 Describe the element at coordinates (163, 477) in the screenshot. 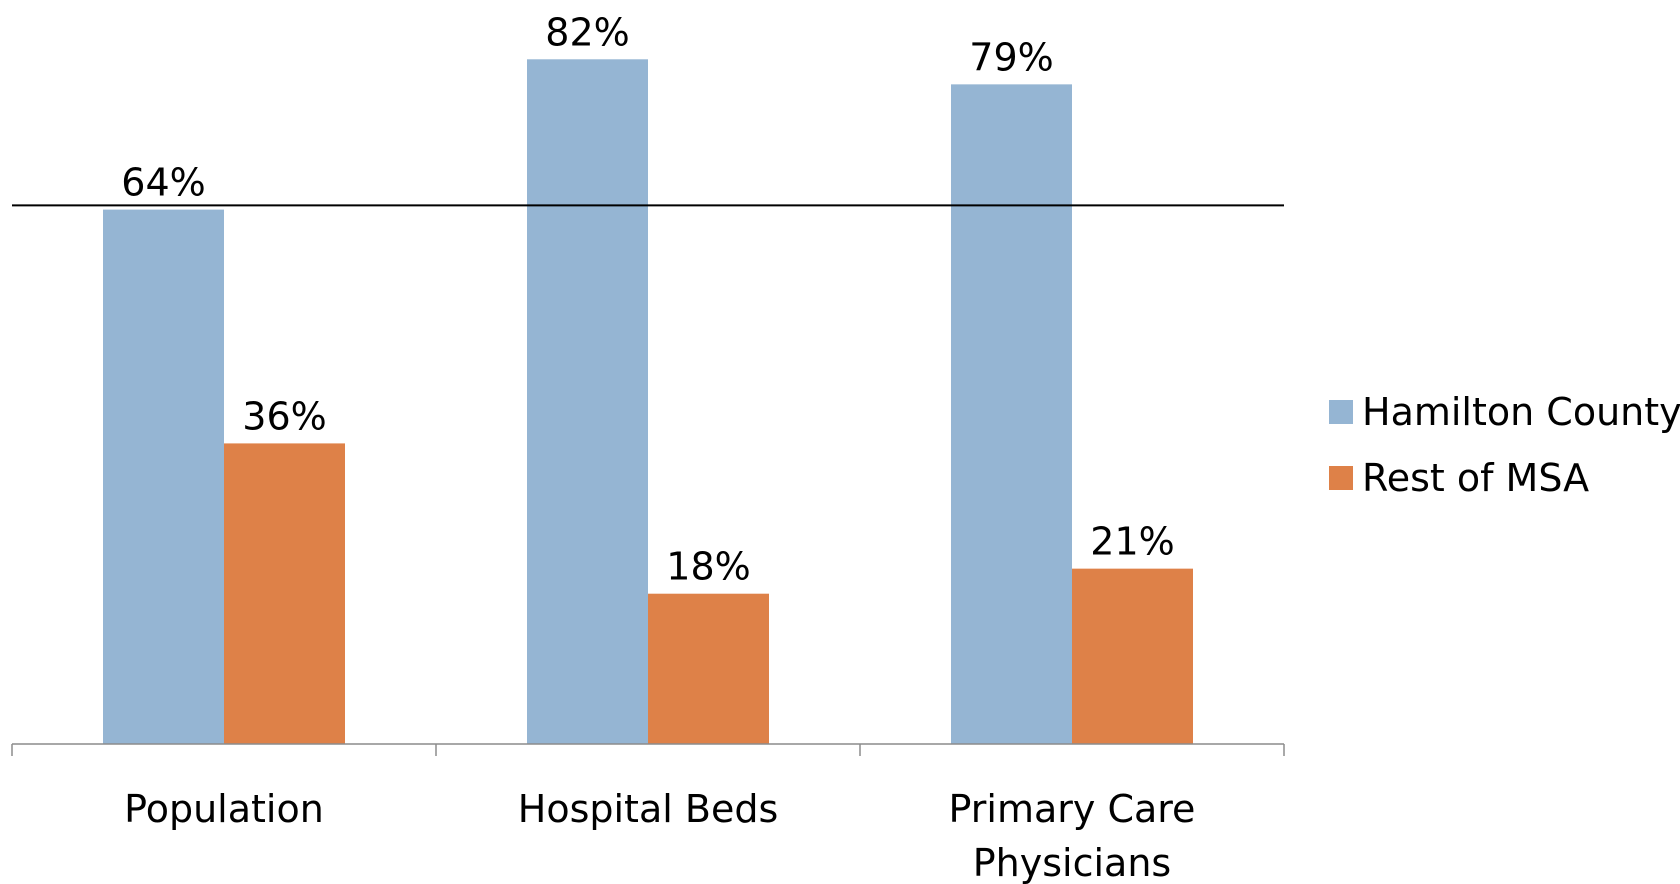

I see `bar-hamilton-county-population` at that location.